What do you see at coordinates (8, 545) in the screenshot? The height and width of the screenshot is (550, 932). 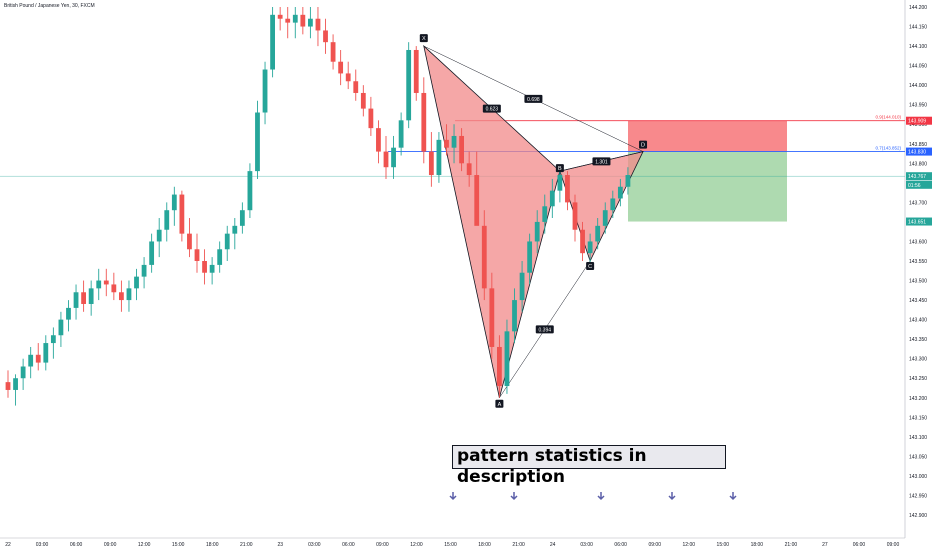 I see `time-tick-label: 22` at bounding box center [8, 545].